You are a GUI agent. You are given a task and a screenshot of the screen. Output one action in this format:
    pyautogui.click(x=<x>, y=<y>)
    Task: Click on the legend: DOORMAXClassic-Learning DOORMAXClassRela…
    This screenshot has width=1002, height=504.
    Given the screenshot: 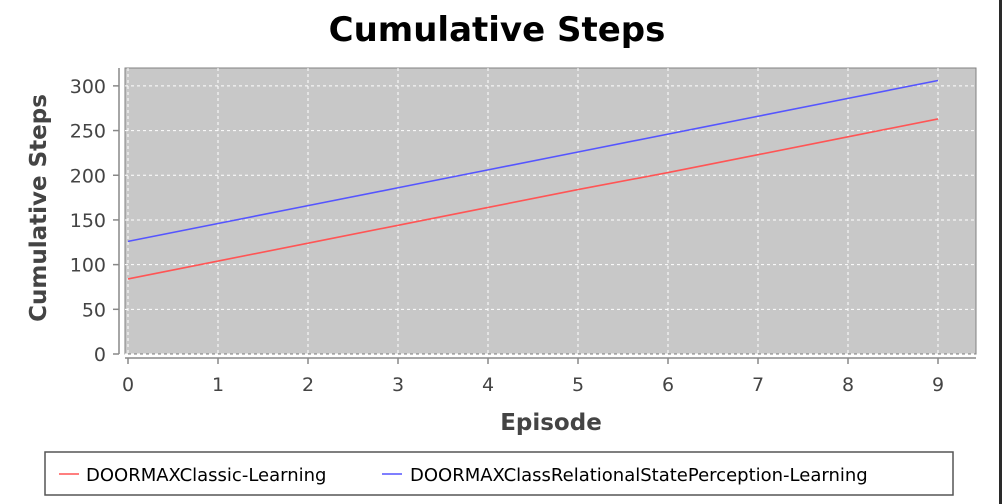 What is the action you would take?
    pyautogui.click(x=499, y=473)
    